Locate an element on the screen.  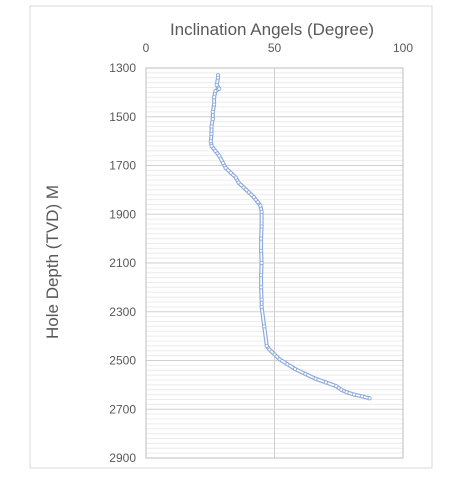
y-tick-label: 2700 is located at coordinates (122, 409).